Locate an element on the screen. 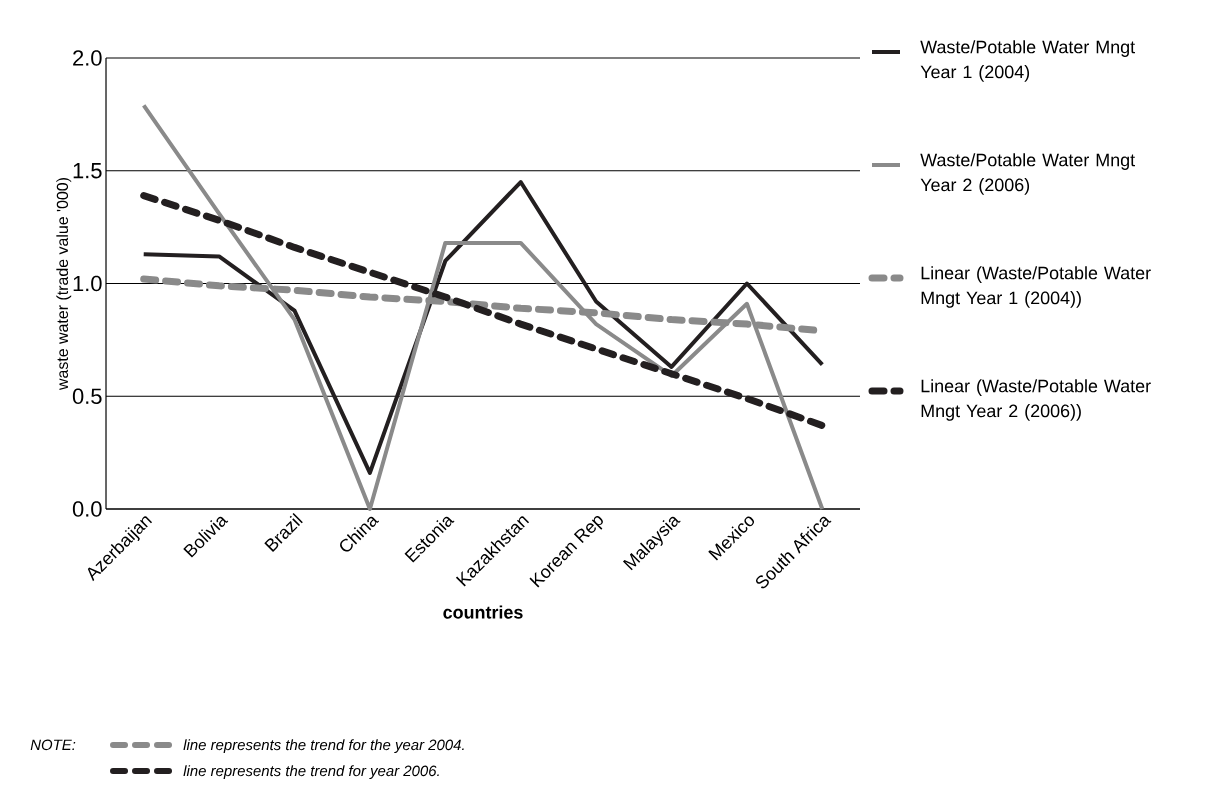 The image size is (1209, 787). y-axis-title: waste water (trade value '000) is located at coordinates (64, 284).